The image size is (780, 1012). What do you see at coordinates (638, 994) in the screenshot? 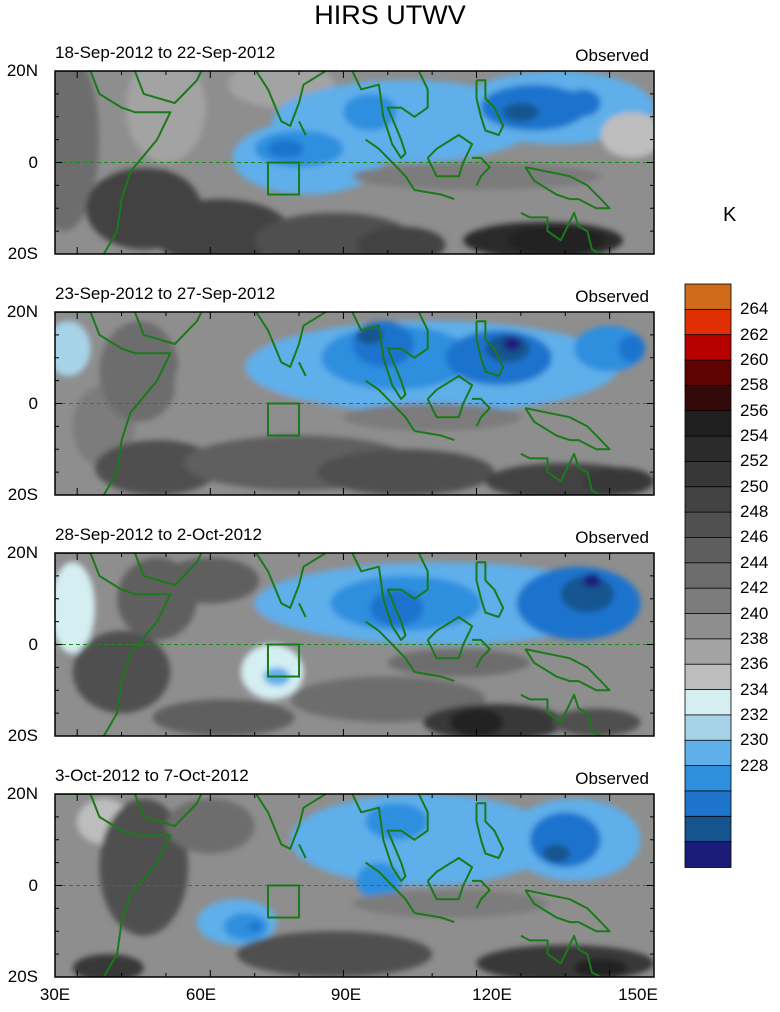
I see `x-tick-label: 150E` at bounding box center [638, 994].